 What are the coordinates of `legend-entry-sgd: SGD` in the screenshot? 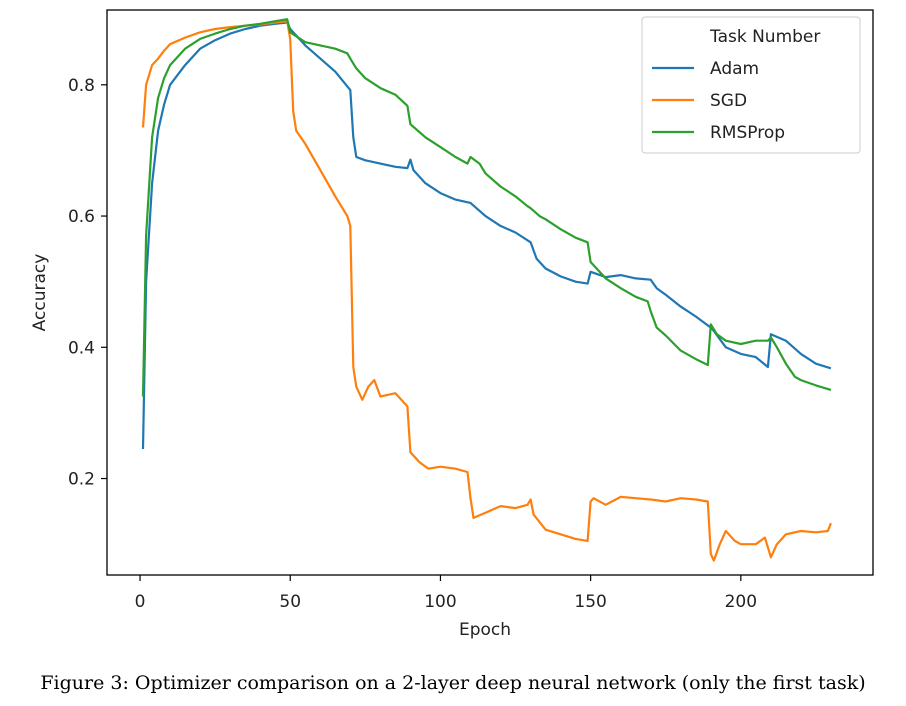 It's located at (728, 101).